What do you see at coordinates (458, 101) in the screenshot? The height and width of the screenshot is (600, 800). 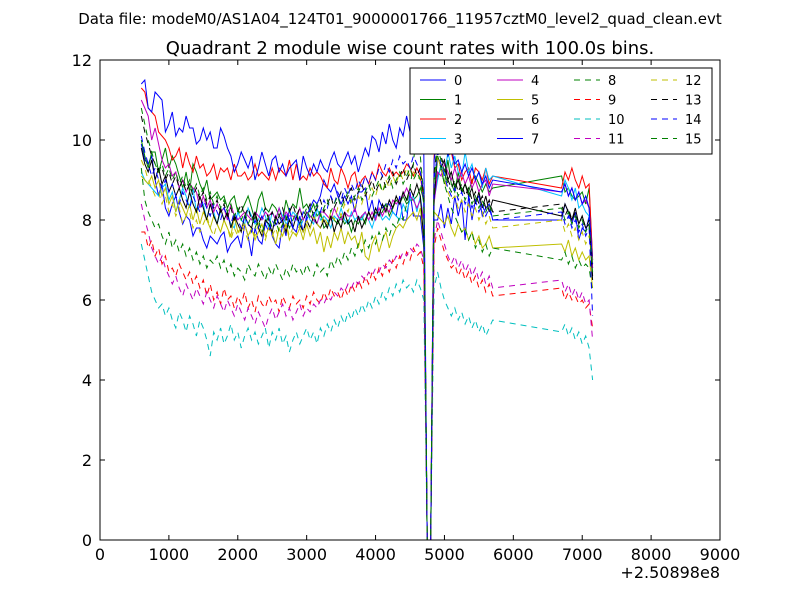 I see `legend-label-1: 1` at bounding box center [458, 101].